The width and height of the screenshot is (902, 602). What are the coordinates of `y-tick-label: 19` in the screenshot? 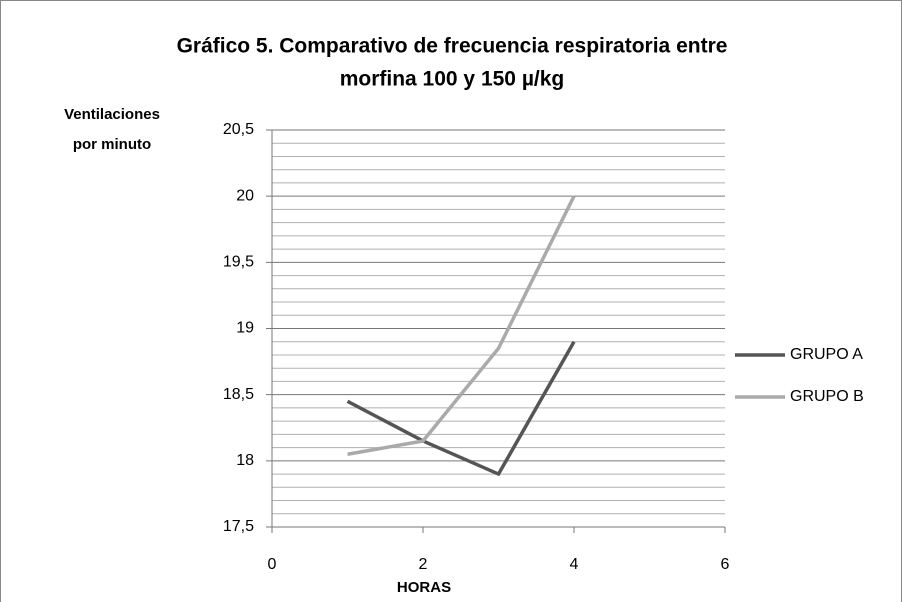 It's located at (245, 328).